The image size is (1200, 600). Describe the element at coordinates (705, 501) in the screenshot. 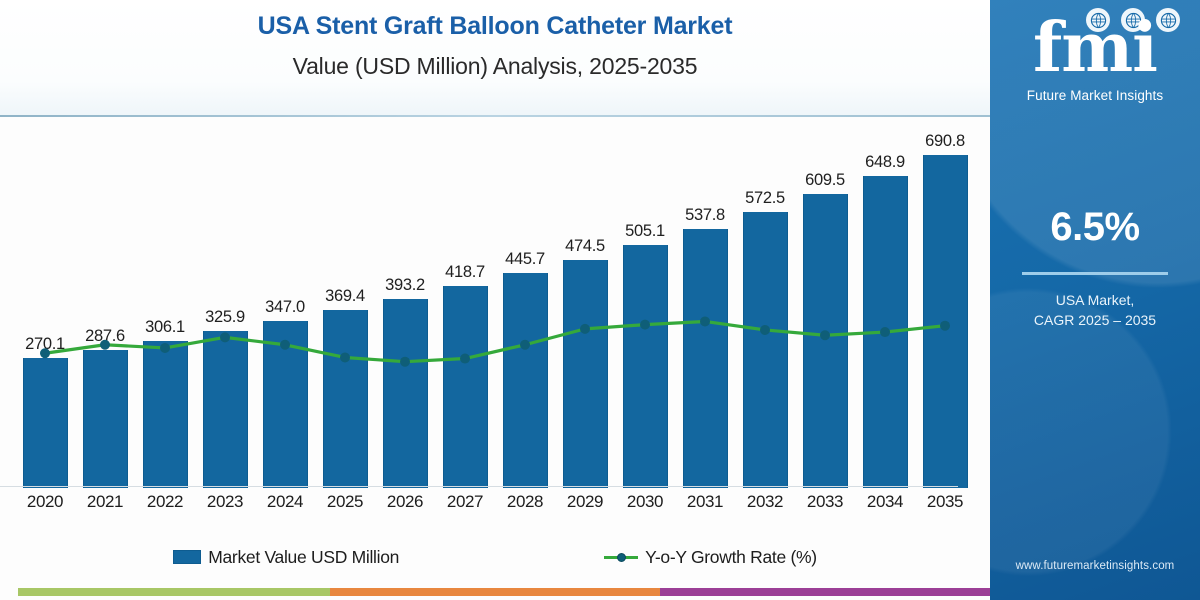

I see `x-axis-tick-label: 2031` at that location.